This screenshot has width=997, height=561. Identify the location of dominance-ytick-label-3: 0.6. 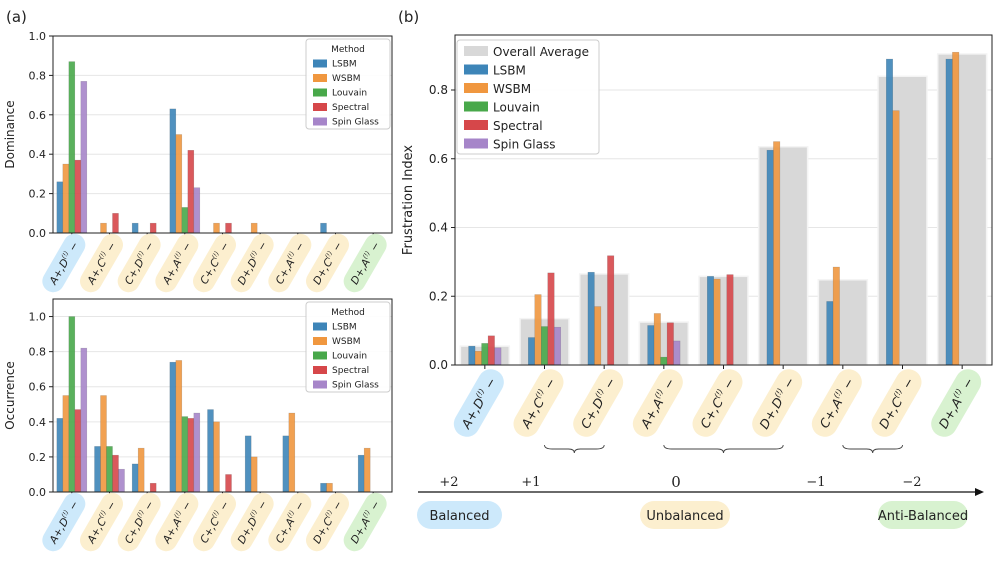
(38, 115).